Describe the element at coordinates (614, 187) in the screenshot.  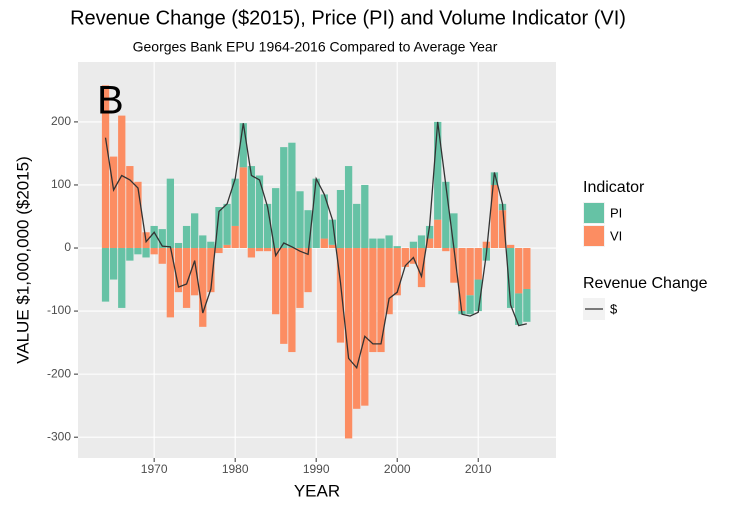
I see `legend-title: Indicator` at that location.